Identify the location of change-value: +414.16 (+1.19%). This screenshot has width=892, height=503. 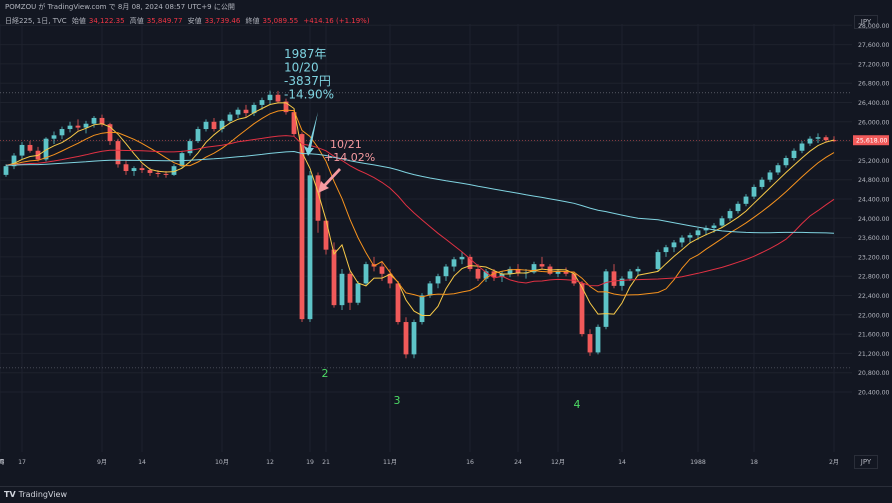
(336, 21).